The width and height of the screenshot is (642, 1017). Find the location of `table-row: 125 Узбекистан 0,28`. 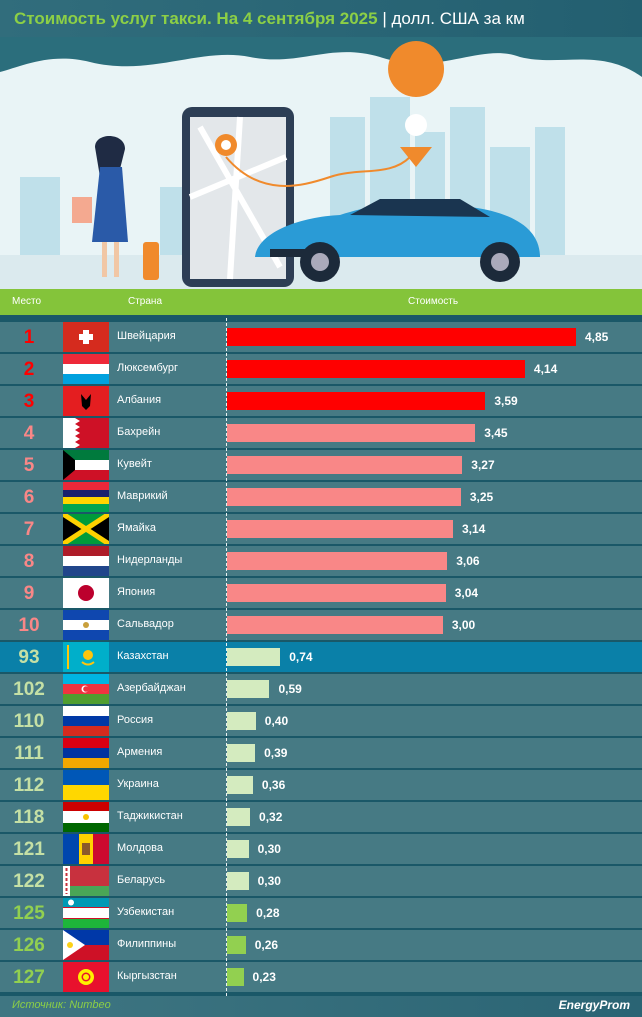

table-row: 125 Узбекистан 0,28 is located at coordinates (321, 913).